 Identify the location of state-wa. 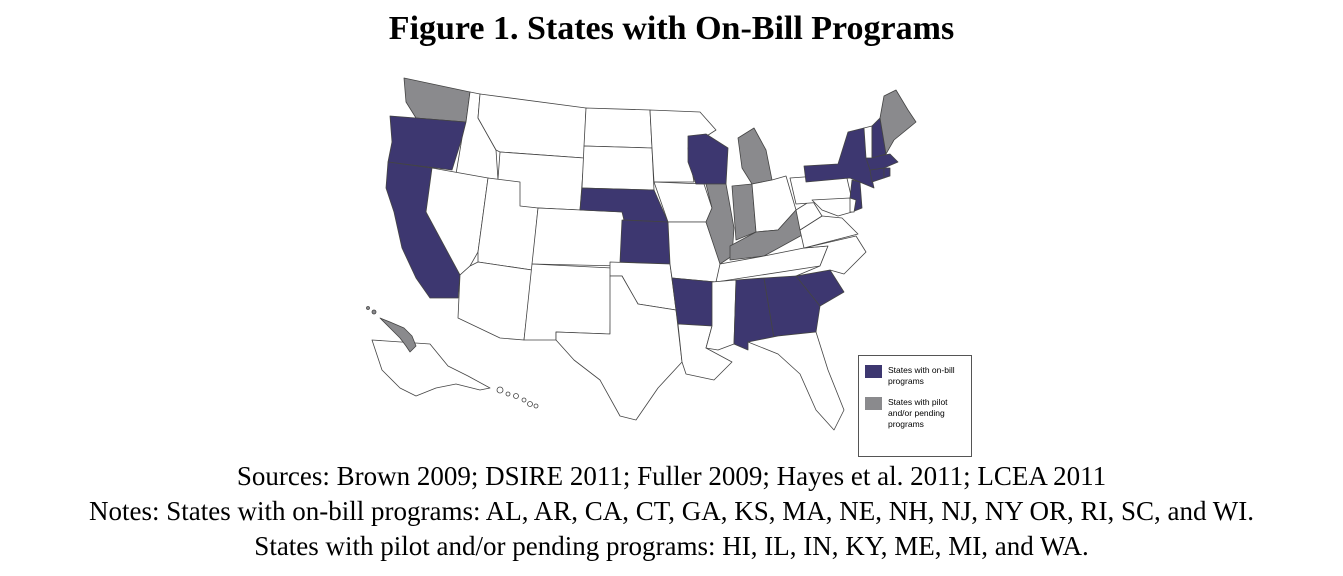
(437, 100).